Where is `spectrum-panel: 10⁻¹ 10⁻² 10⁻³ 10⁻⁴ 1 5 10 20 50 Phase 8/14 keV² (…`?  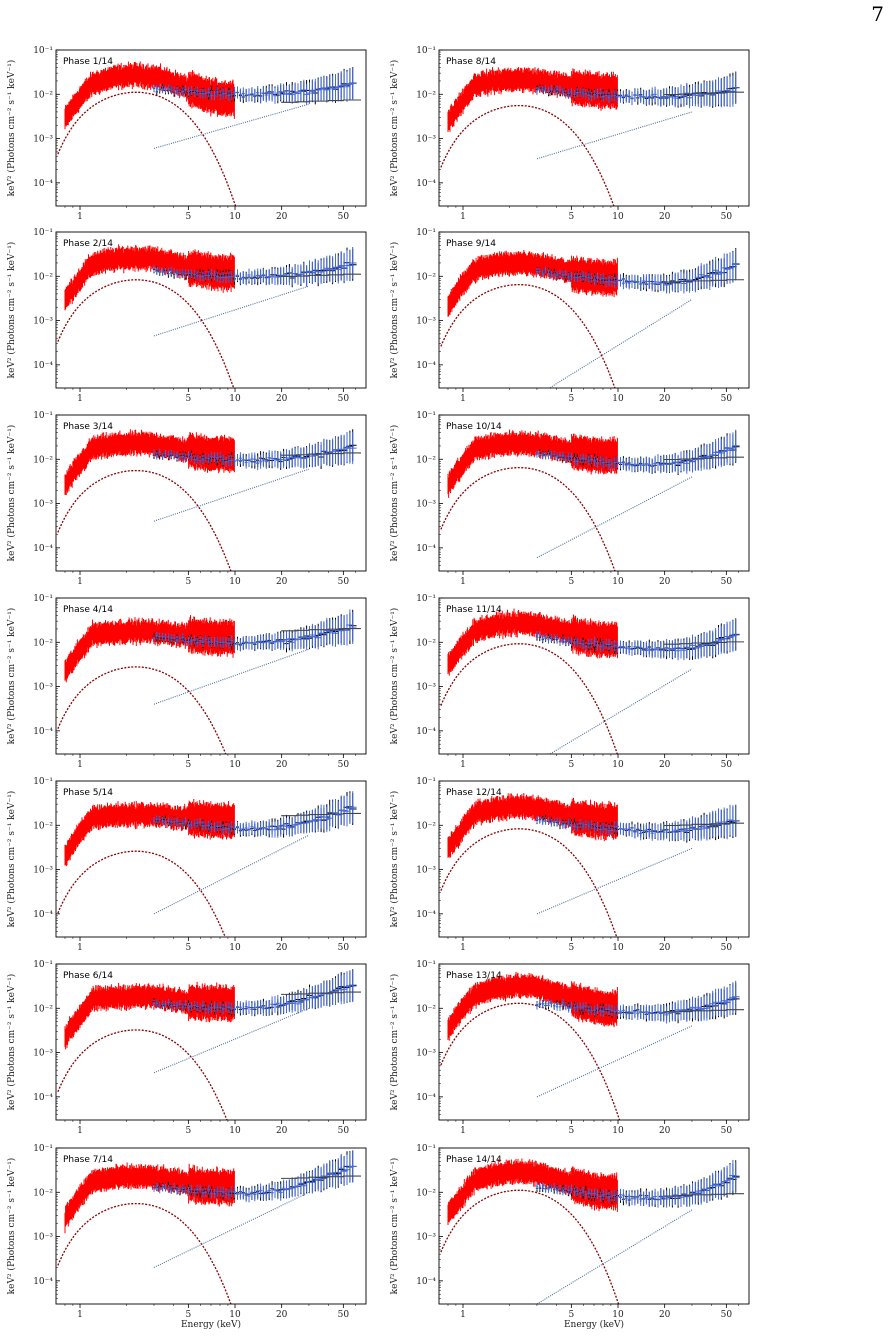
spectrum-panel: 10⁻¹ 10⁻² 10⁻³ 10⁻⁴ 1 5 10 20 50 Phase 8/14 keV² (… is located at coordinates (569, 134).